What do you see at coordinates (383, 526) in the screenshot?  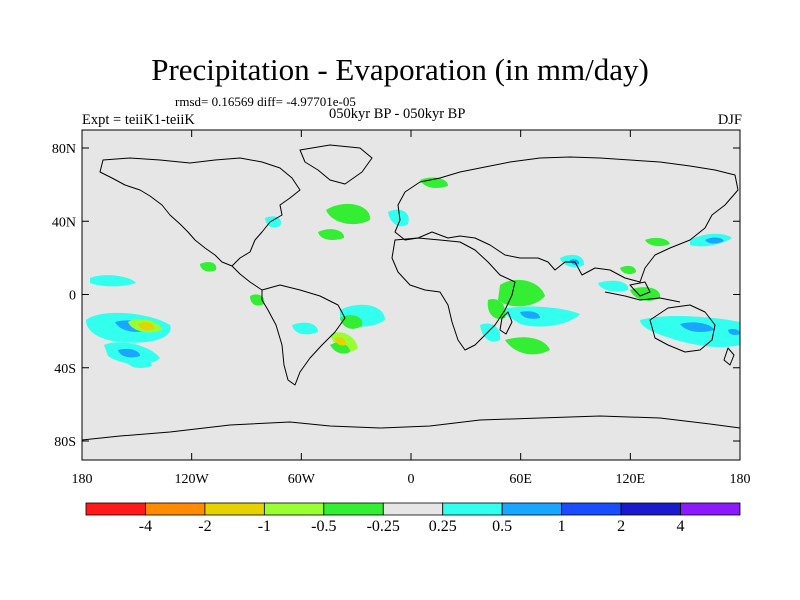 I see `colorbar-label: -0.25` at bounding box center [383, 526].